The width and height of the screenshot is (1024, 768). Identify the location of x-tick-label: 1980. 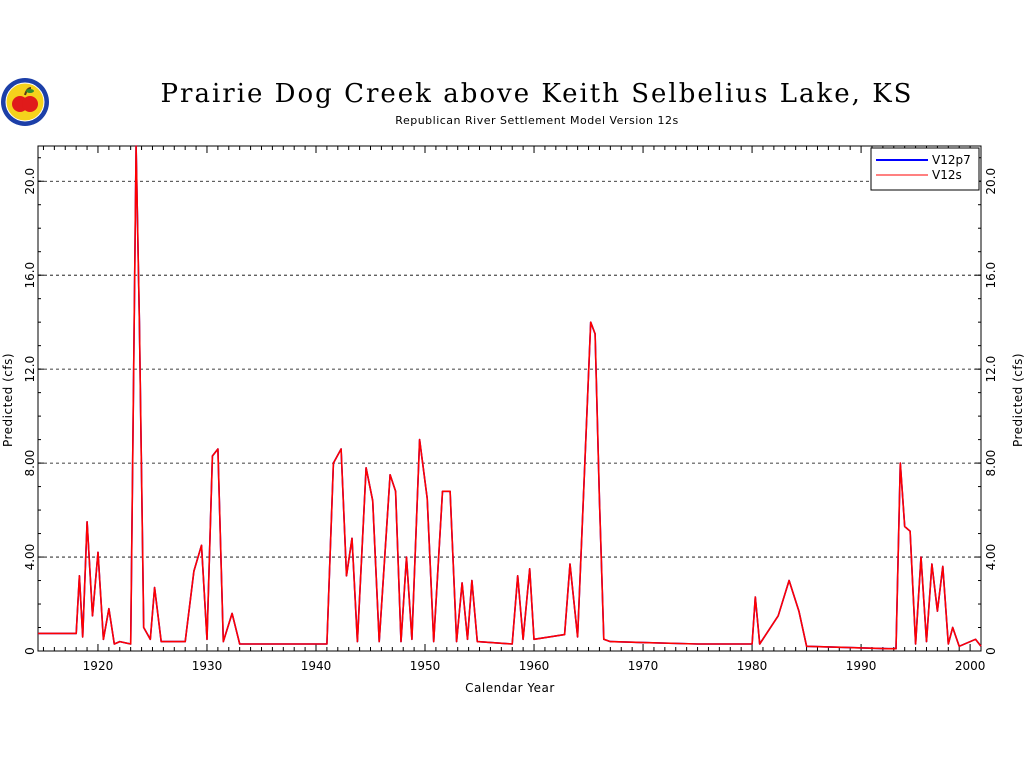
(752, 666).